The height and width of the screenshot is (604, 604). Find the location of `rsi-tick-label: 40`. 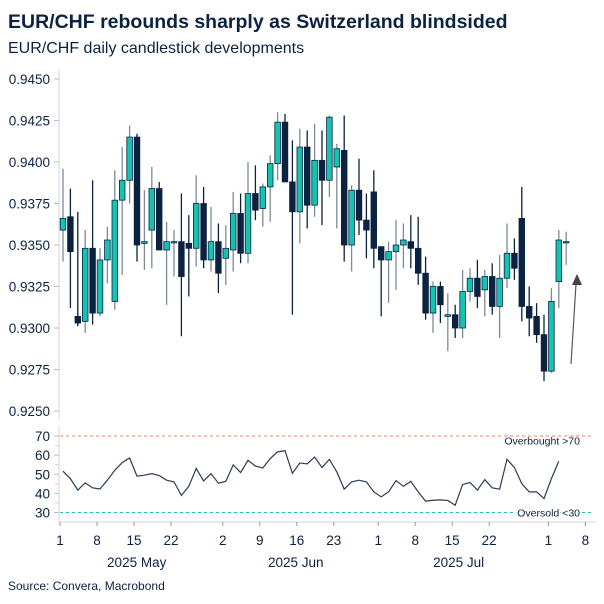

rsi-tick-label: 40 is located at coordinates (42, 493).